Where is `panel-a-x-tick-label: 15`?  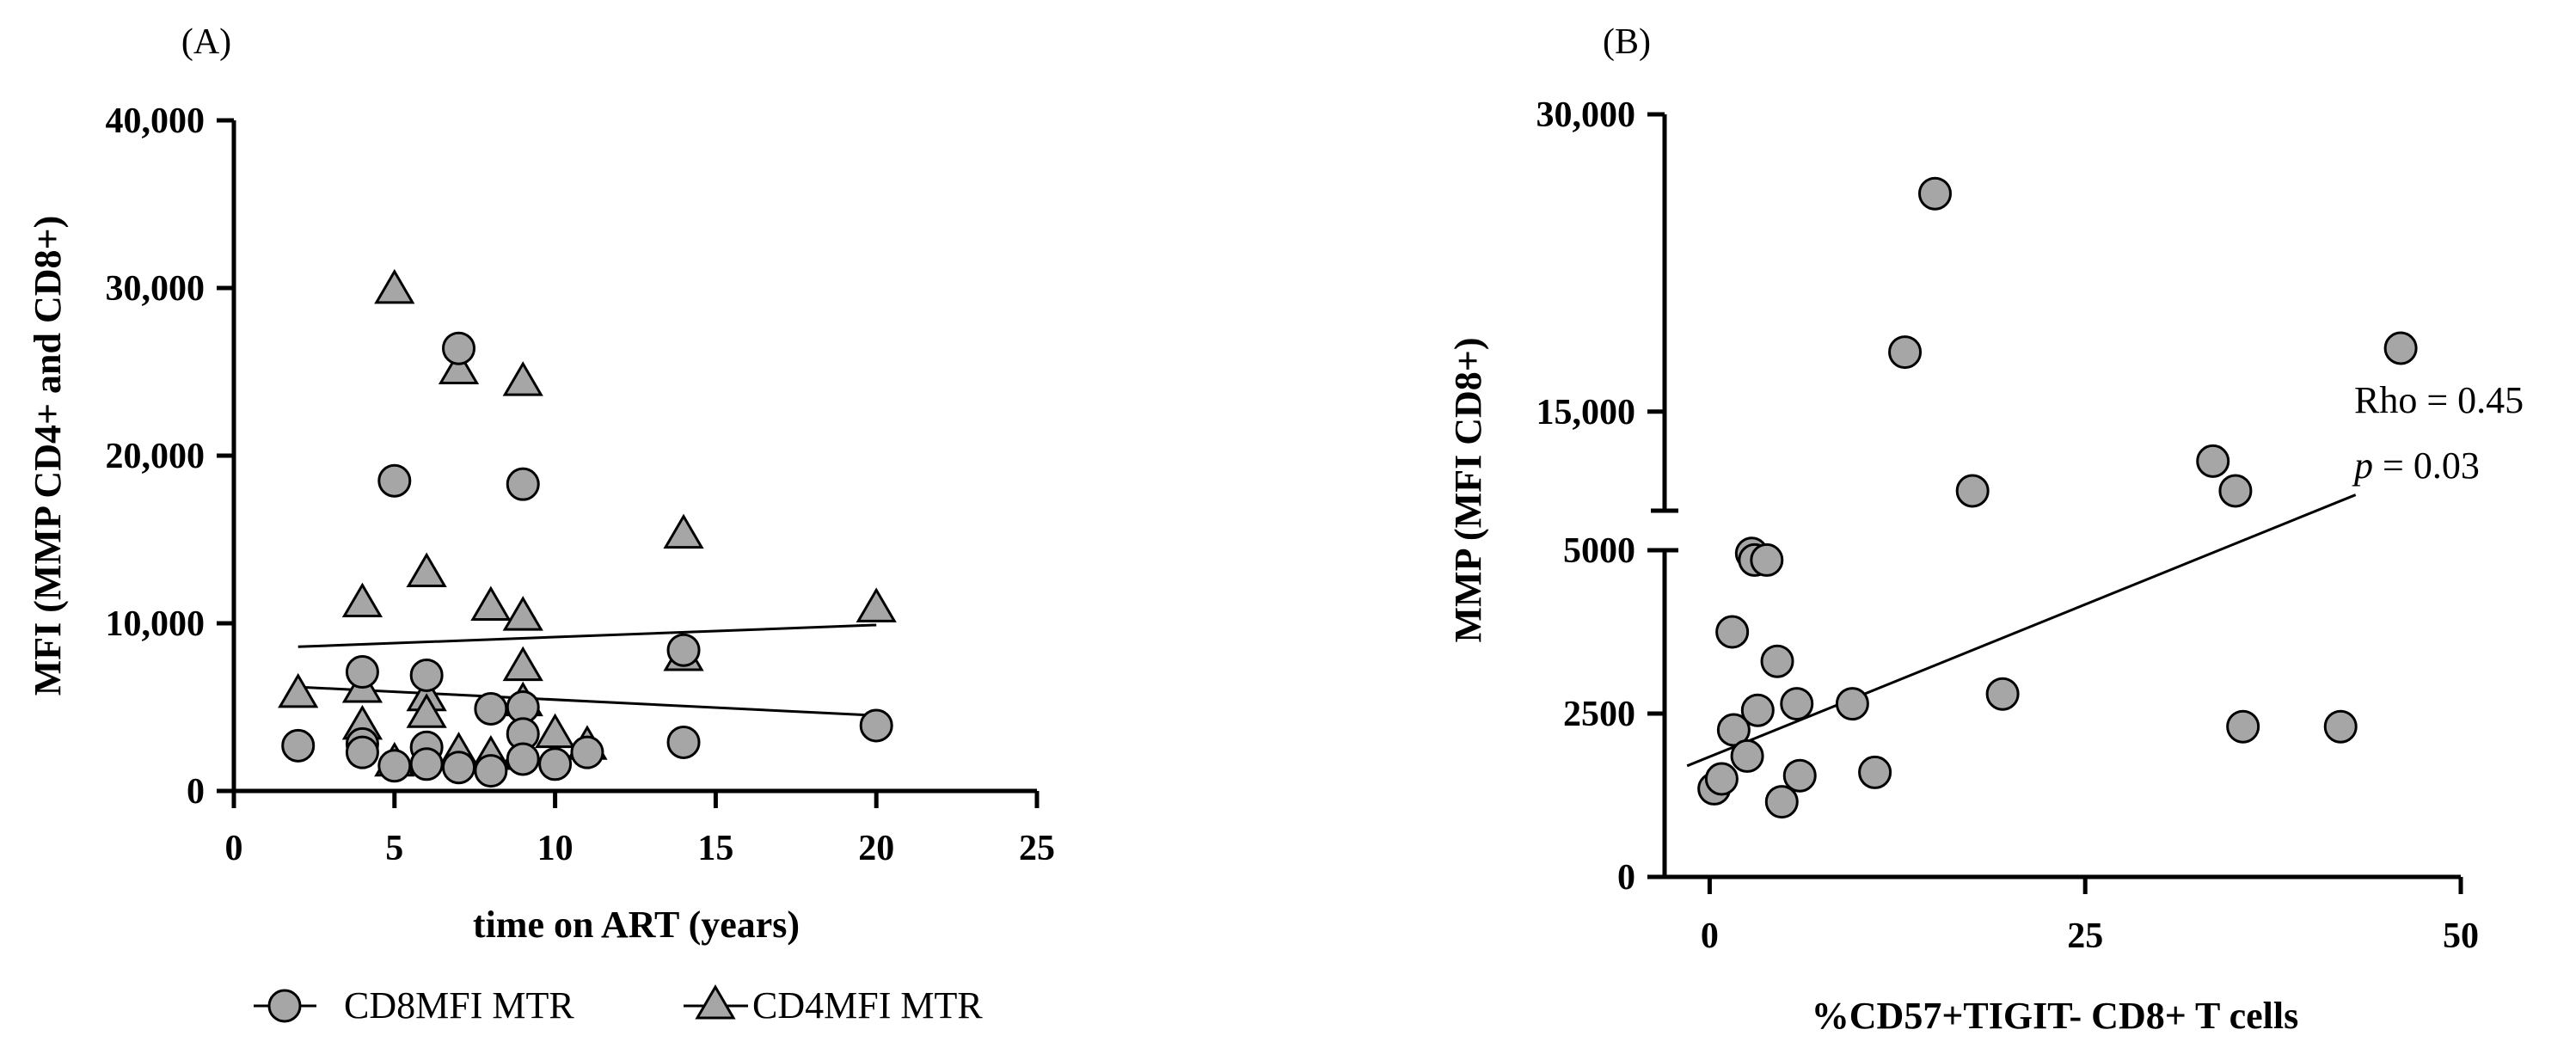
panel-a-x-tick-label: 15 is located at coordinates (715, 848).